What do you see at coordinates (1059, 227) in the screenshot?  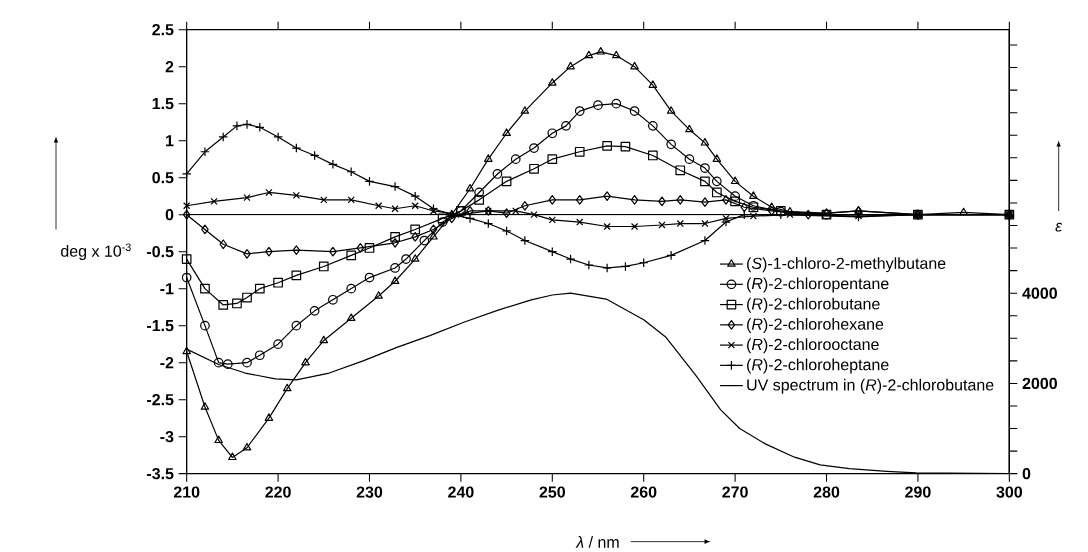 I see `y2-axis-title: ε` at bounding box center [1059, 227].